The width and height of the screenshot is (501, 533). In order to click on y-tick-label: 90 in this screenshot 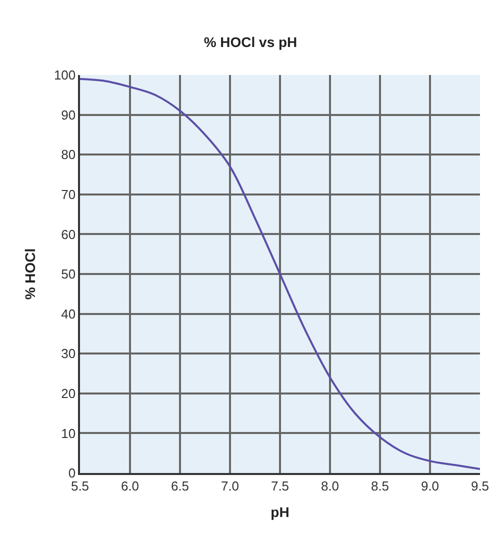, I will do `click(68, 114)`.